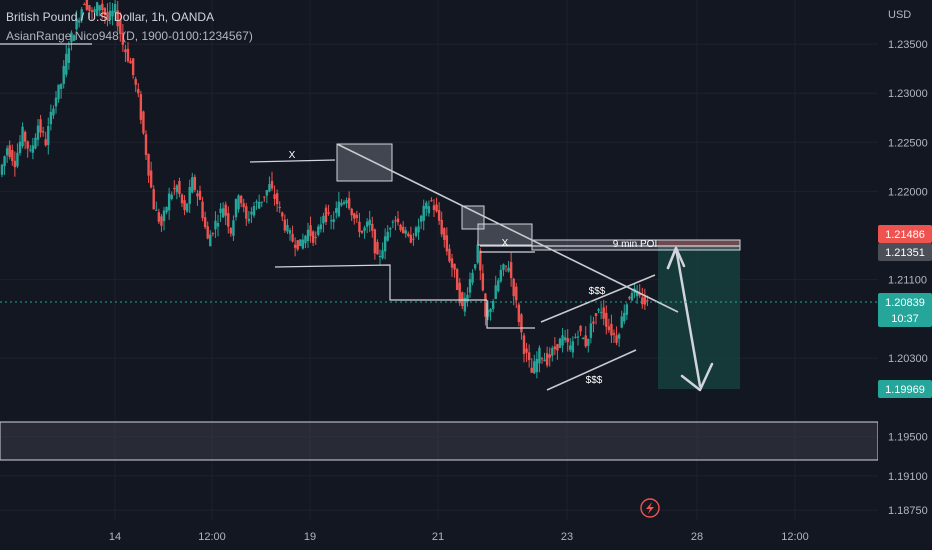  I want to click on symbol-title: British Pound / U.S. Dollar, 1h, OANDA, so click(110, 17).